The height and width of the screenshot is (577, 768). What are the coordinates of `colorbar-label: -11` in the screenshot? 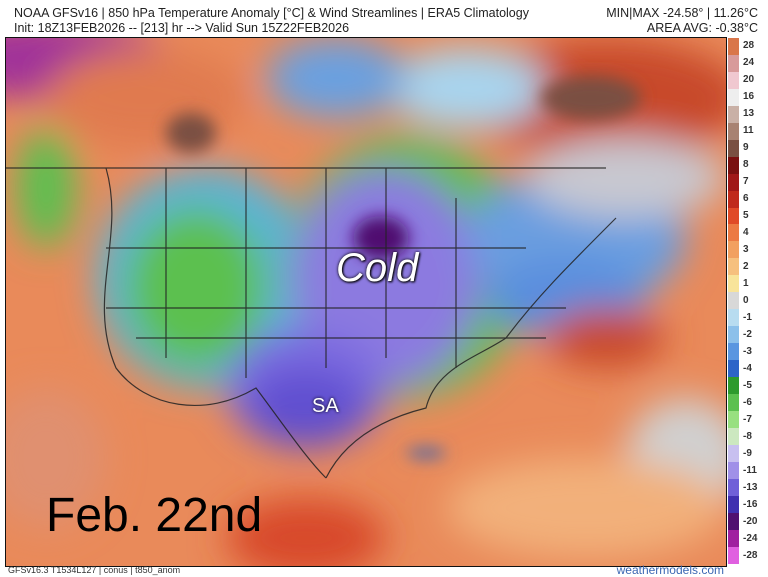 It's located at (750, 470).